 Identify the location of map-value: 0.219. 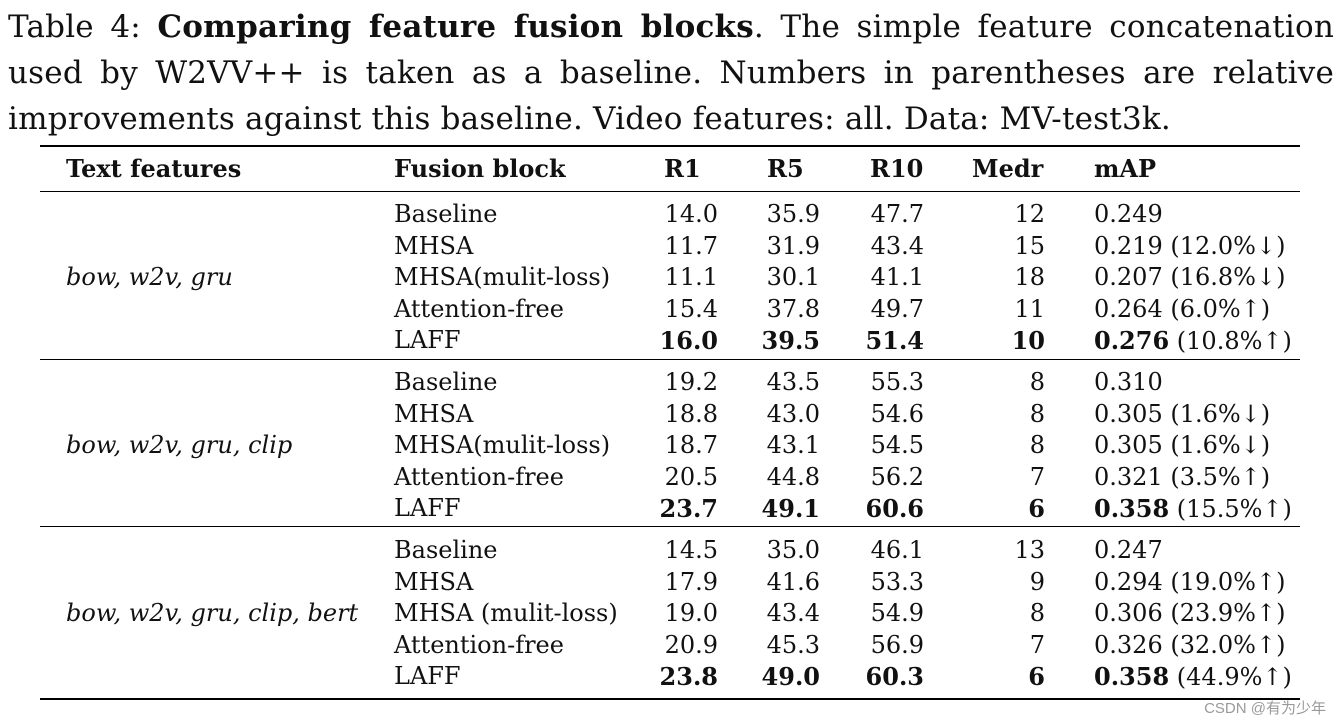
(1128, 245).